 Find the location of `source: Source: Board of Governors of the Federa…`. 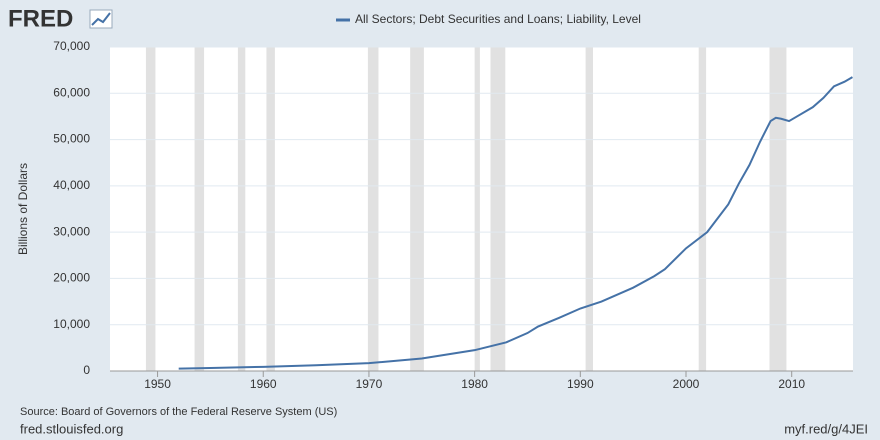

source: Source: Board of Governors of the Federa… is located at coordinates (178, 412).